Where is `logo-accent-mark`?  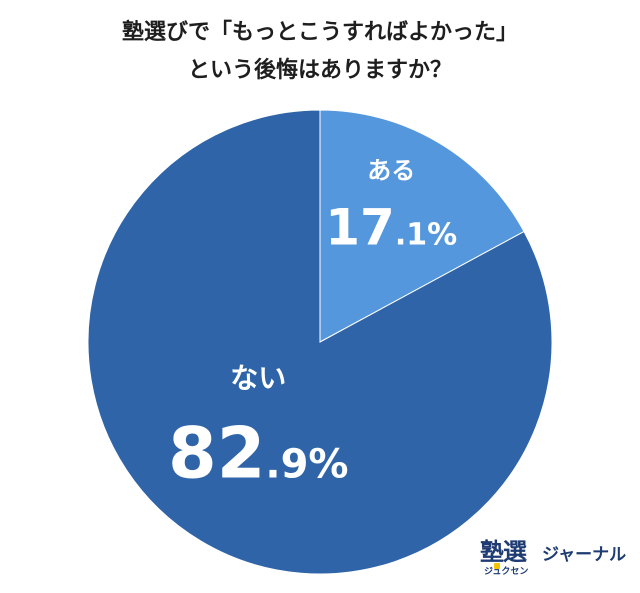 logo-accent-mark is located at coordinates (497, 566).